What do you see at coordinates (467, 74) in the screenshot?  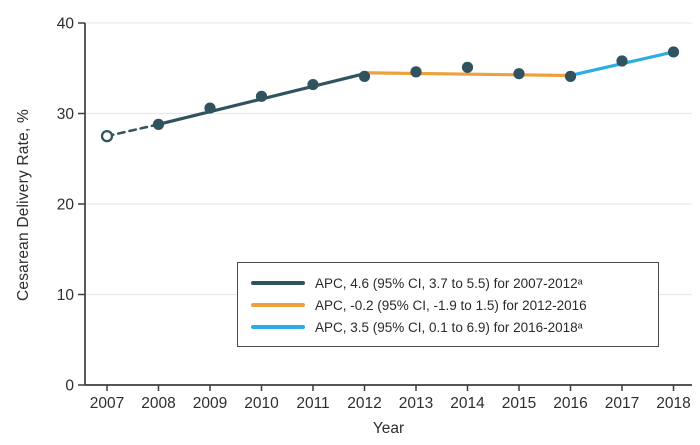 I see `trend-line-apc-2012-2016` at bounding box center [467, 74].